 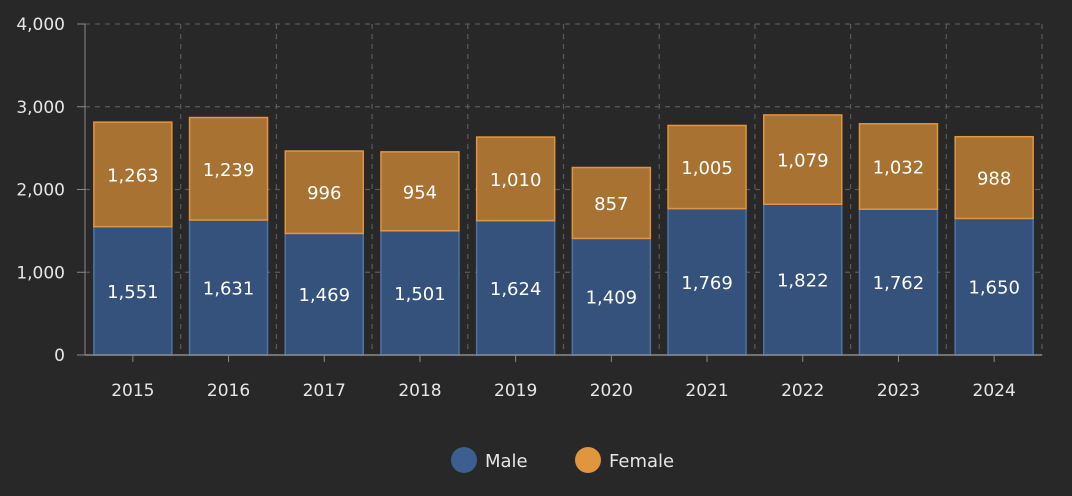 I want to click on y-tick-label: 0, so click(x=59, y=356).